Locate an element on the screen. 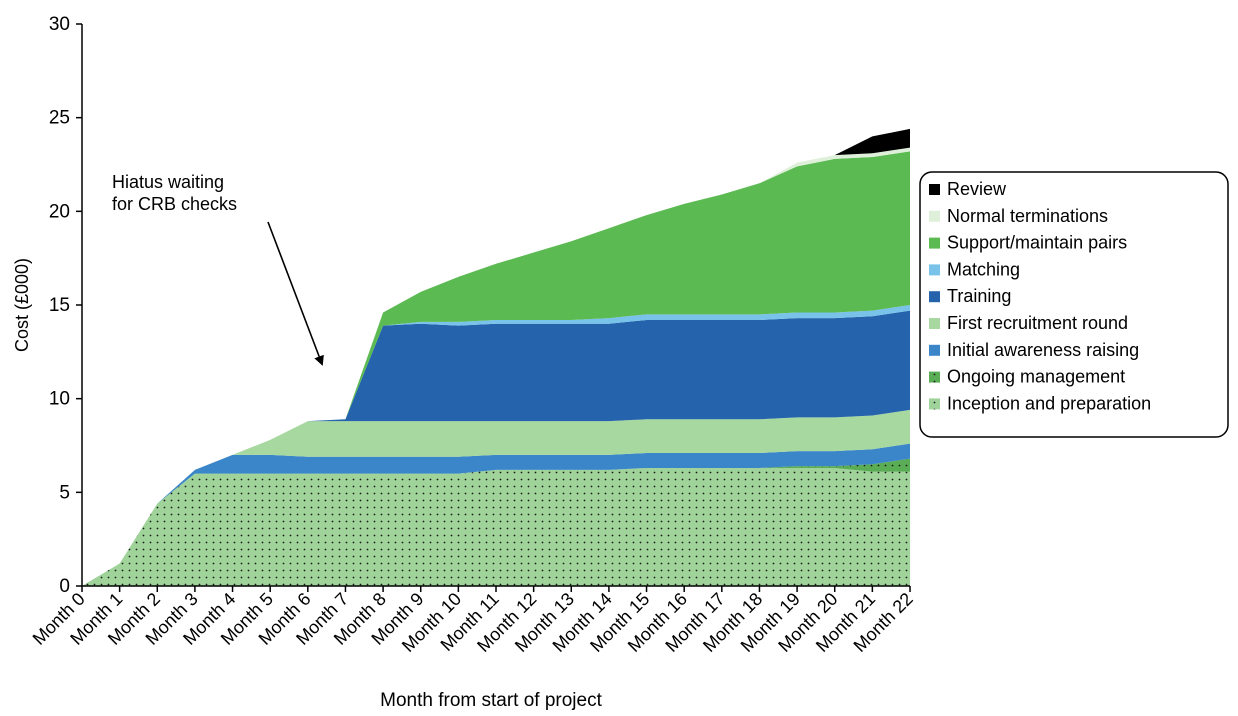 The width and height of the screenshot is (1238, 716). legend-label-support-maintain-pairs: Support/maintain pairs is located at coordinates (1037, 243).